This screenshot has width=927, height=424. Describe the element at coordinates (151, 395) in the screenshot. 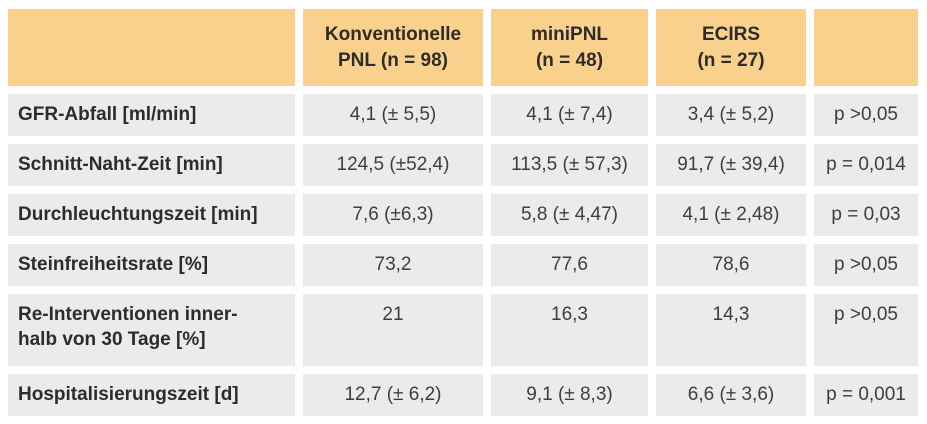

I see `row-label: Hospitalisierungszeit [d]` at that location.